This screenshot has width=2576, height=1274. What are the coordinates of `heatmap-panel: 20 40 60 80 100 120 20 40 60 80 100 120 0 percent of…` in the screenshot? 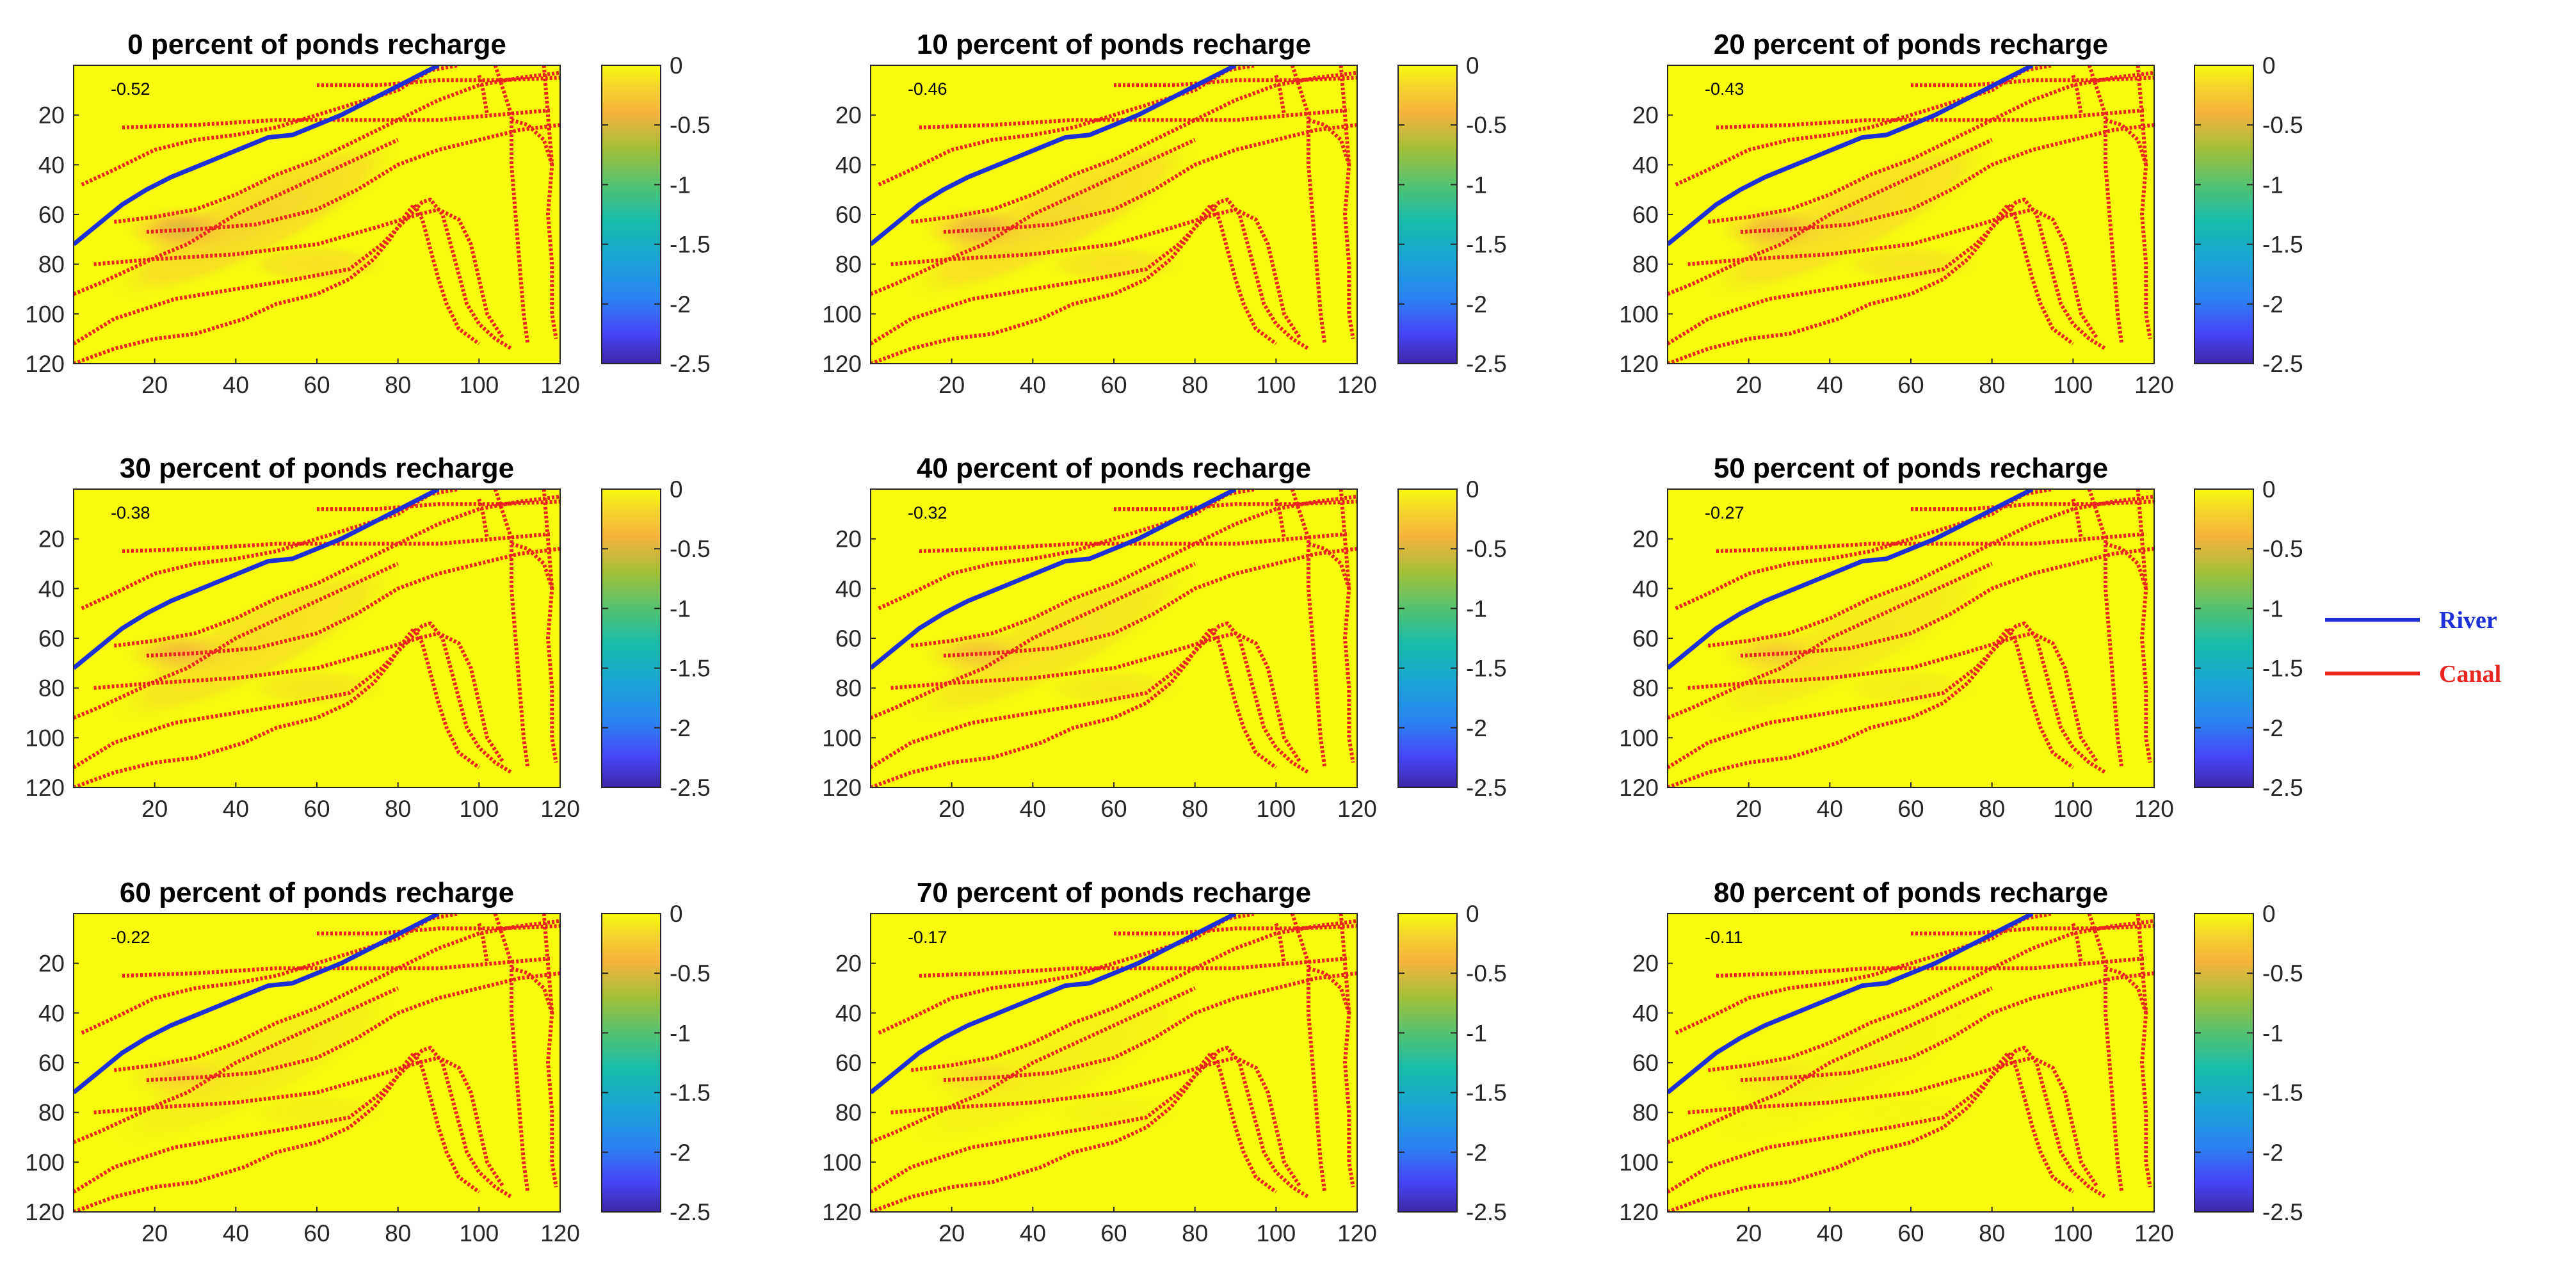 It's located at (368, 213).